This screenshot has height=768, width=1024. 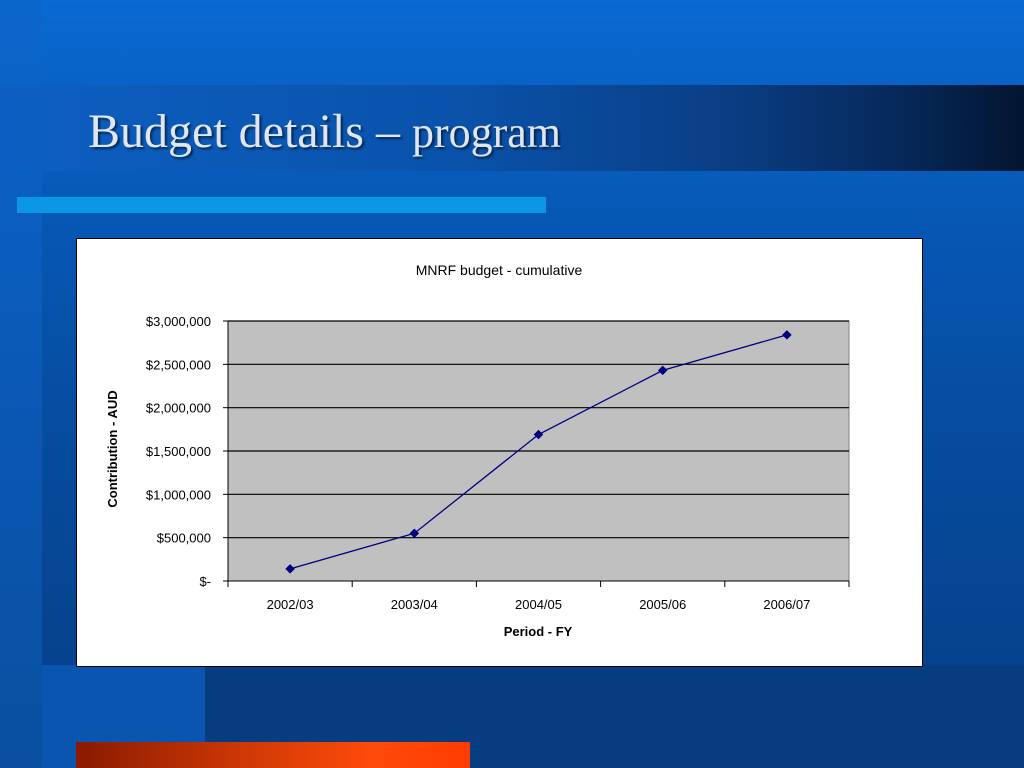 What do you see at coordinates (281, 205) in the screenshot?
I see `accent-bar` at bounding box center [281, 205].